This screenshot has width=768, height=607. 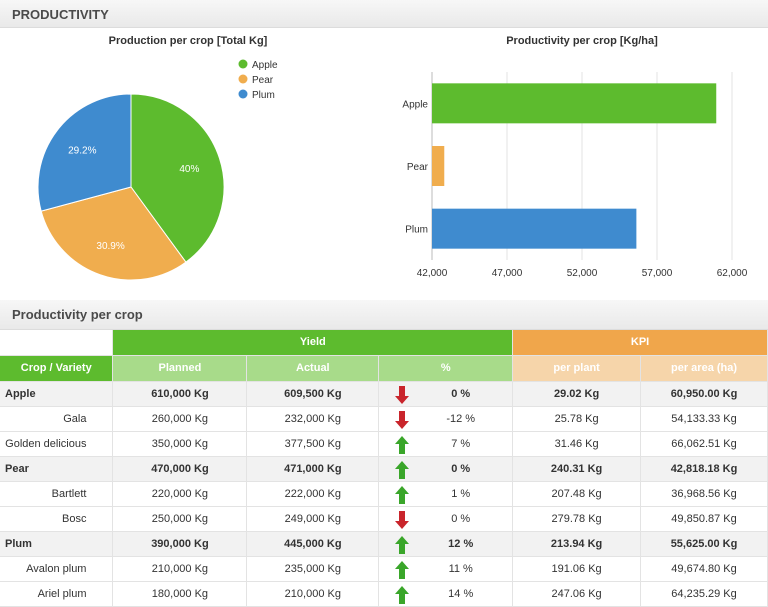 What do you see at coordinates (704, 419) in the screenshot?
I see `cell-per-area: 54,133.33 Kg` at bounding box center [704, 419].